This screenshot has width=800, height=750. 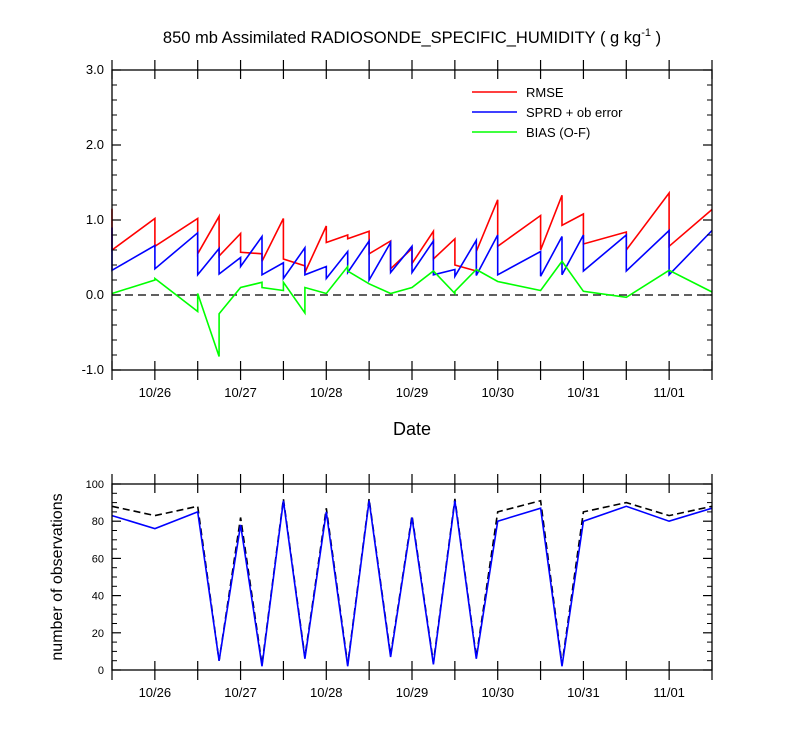 I want to click on y-tick-label: 1.0, so click(x=95, y=219).